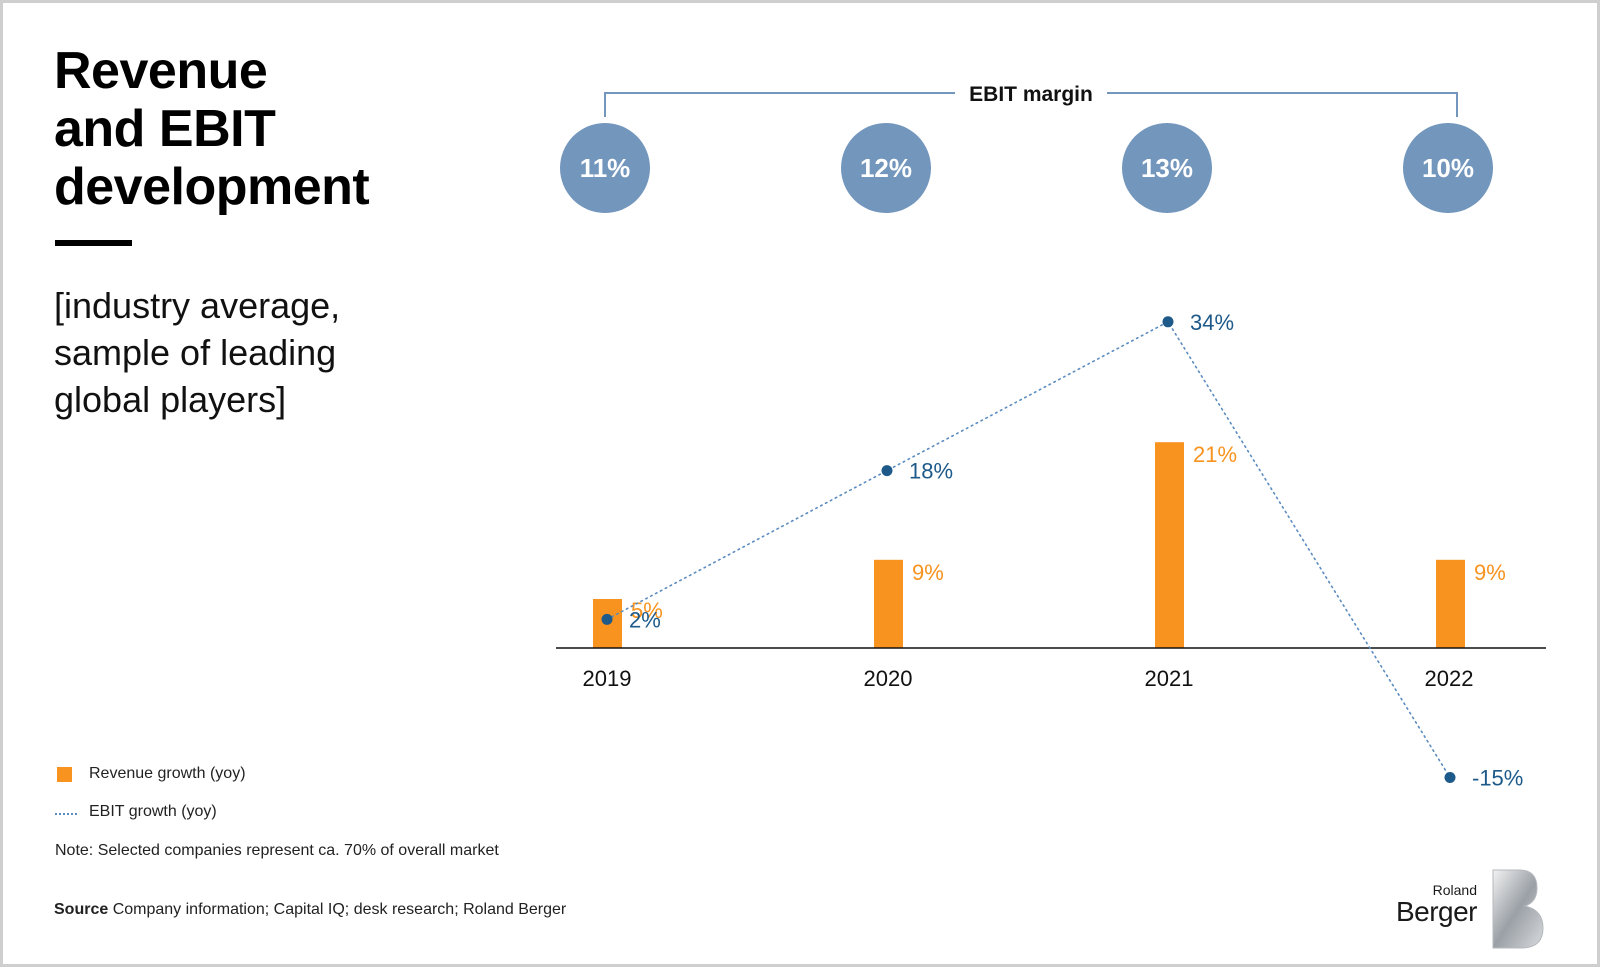 This screenshot has height=967, width=1600. Describe the element at coordinates (1449, 678) in the screenshot. I see `x-tick-label: 2022` at that location.